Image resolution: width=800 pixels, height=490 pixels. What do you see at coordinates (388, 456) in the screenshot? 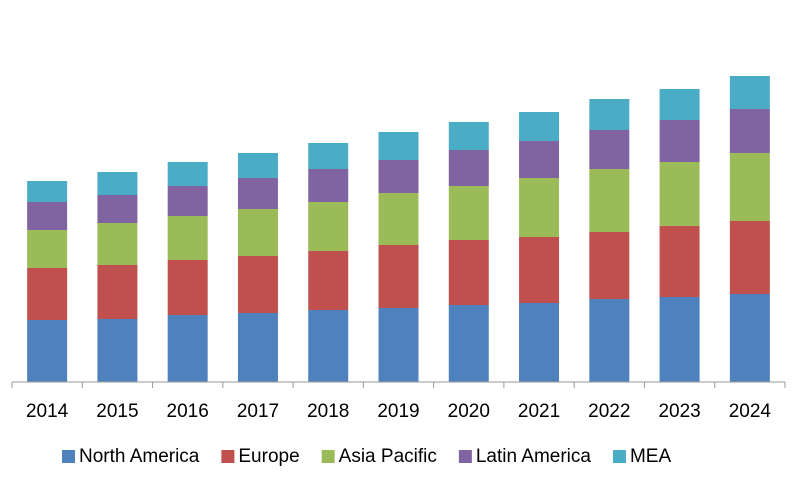
I see `legend-label: Asia Pacific` at bounding box center [388, 456].